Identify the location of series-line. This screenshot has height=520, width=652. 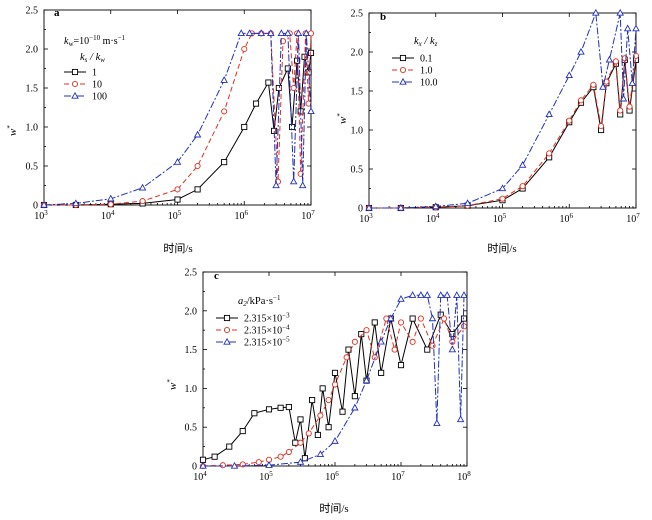
(333, 391).